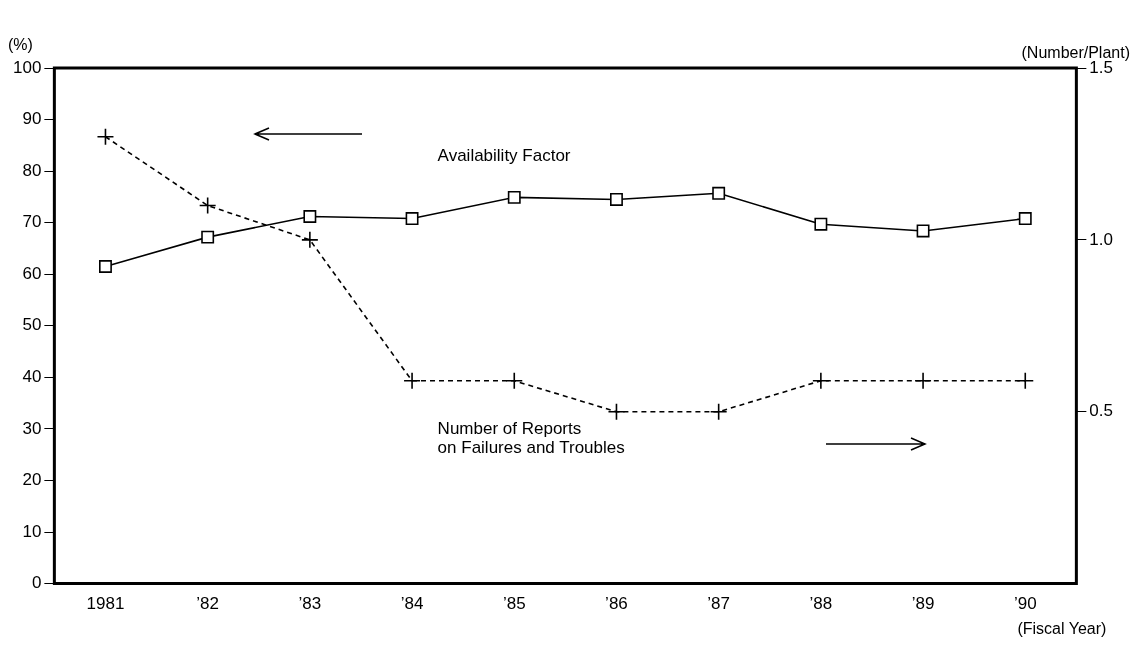 The width and height of the screenshot is (1136, 648). I want to click on x-tick-label: ’84, so click(412, 604).